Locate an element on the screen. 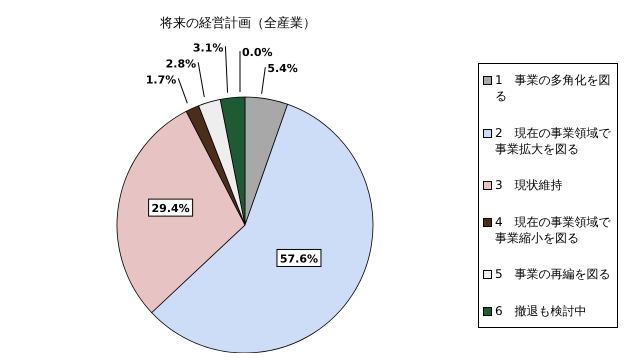 This screenshot has height=361, width=631. text: 0.0% is located at coordinates (257, 53).